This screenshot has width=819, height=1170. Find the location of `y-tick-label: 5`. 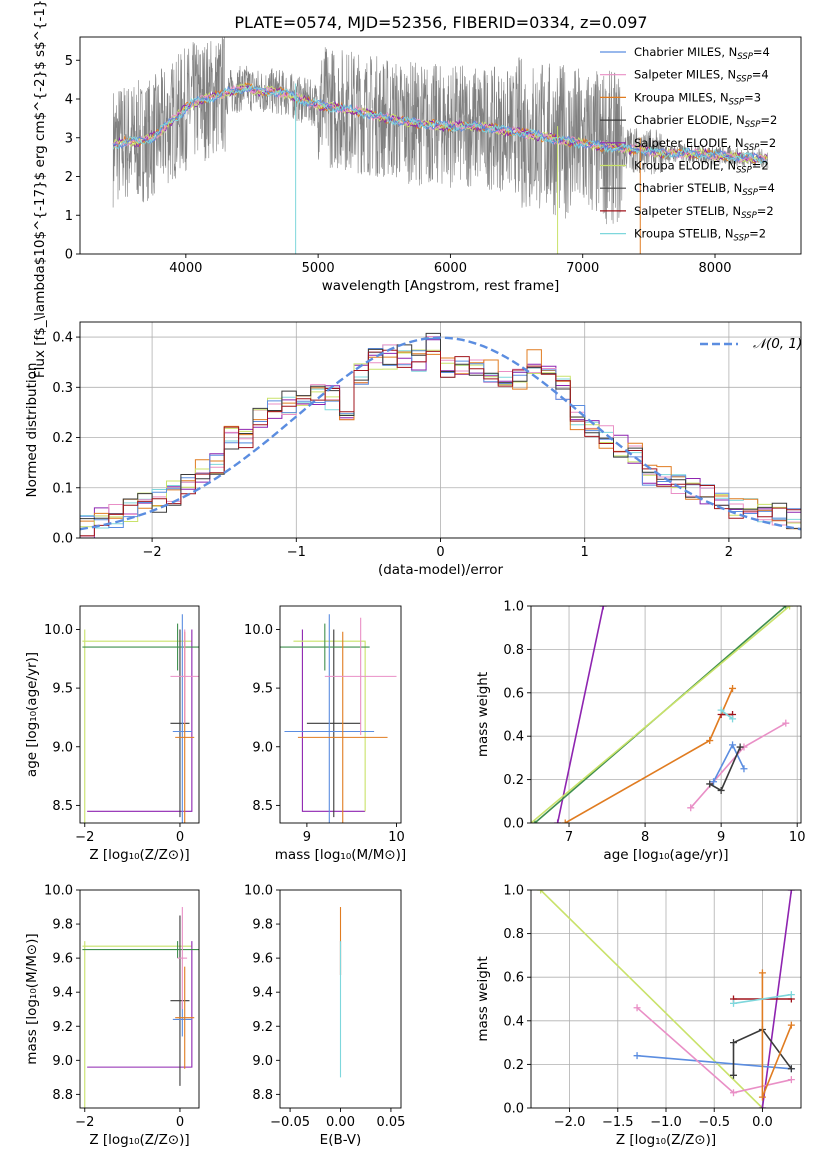

y-tick-label: 5 is located at coordinates (69, 61).